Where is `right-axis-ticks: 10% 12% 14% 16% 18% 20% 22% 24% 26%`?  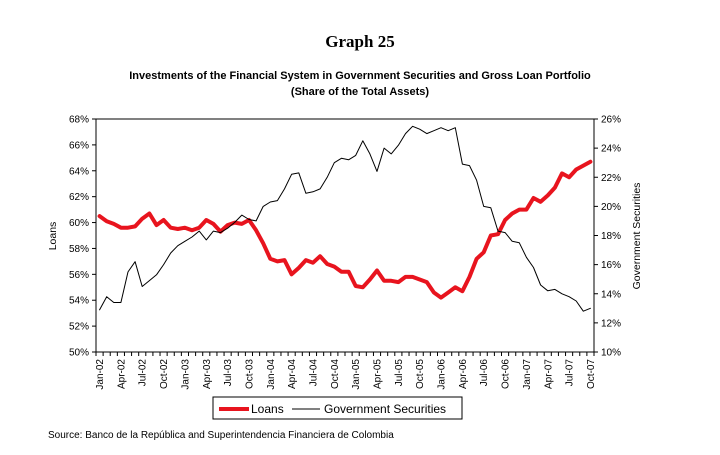
right-axis-ticks: 10% 12% 14% 16% 18% 20% 22% 24% 26% is located at coordinates (607, 237).